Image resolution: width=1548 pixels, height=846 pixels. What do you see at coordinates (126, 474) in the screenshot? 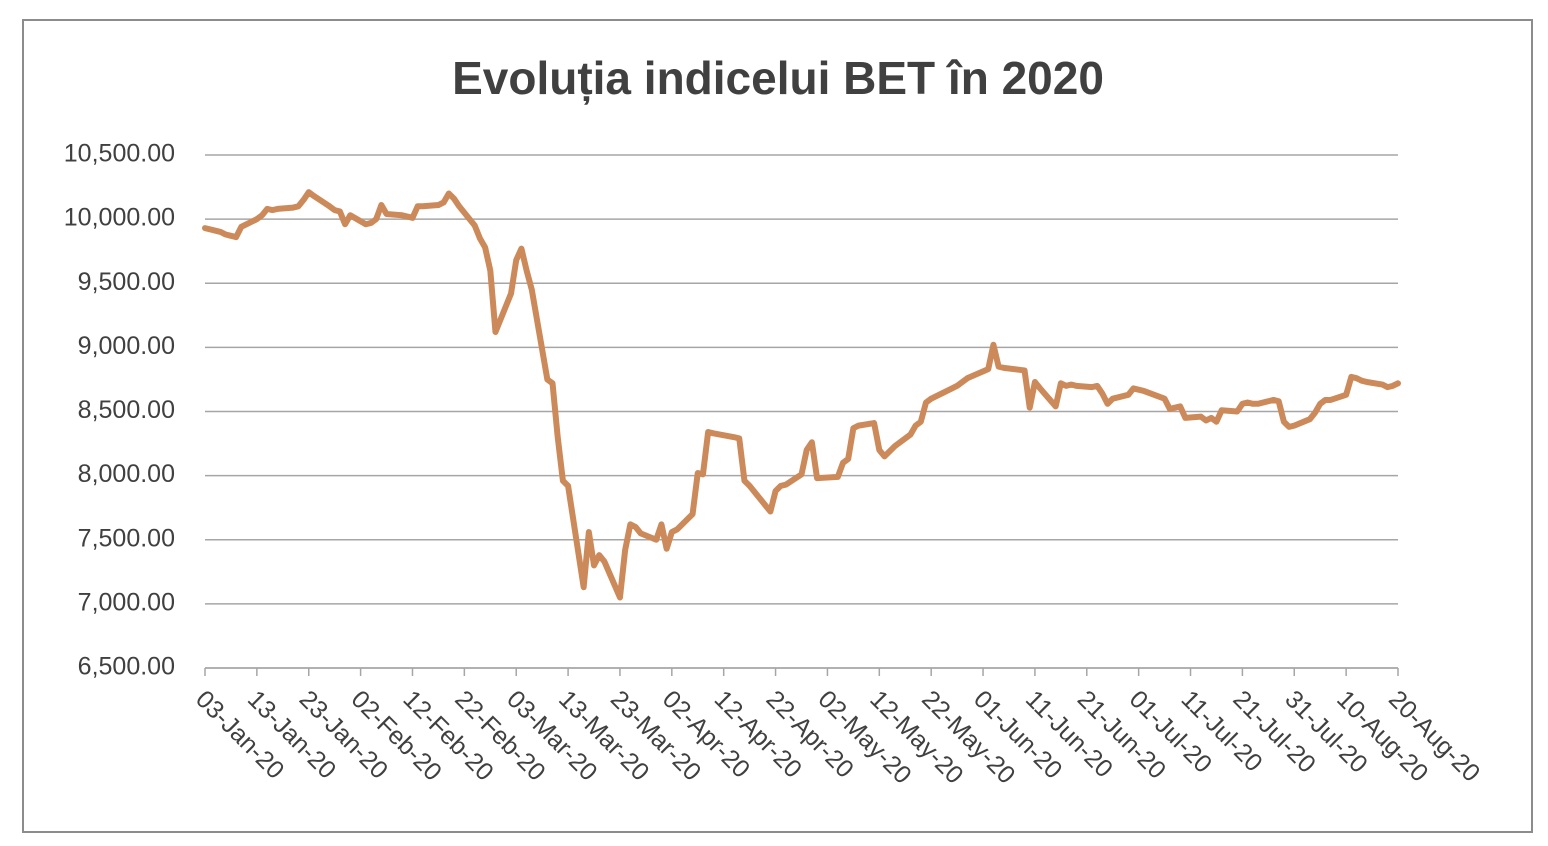
I see `y-tick-label: 8,000.00` at bounding box center [126, 474].